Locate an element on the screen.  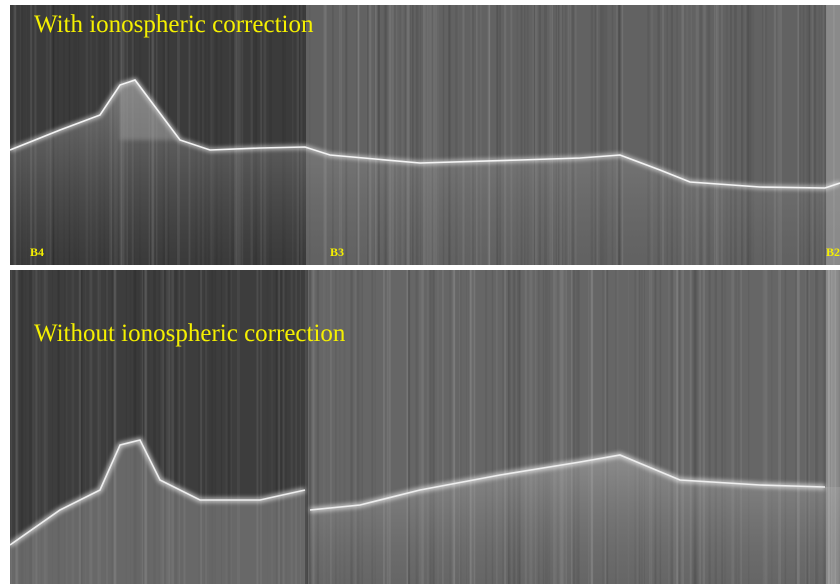
beam-label: B2 is located at coordinates (833, 252).